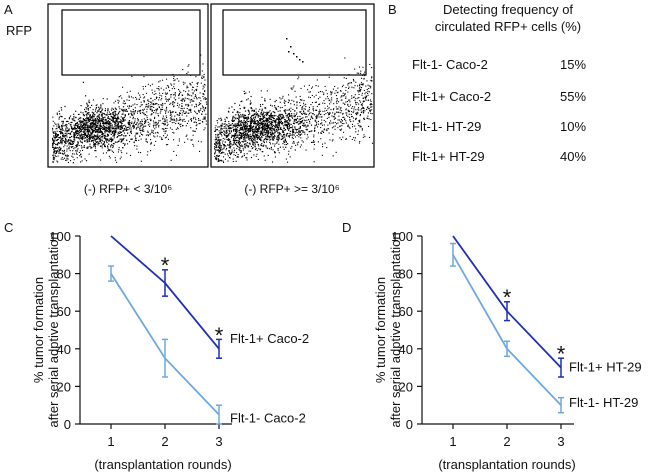 Image resolution: width=650 pixels, height=473 pixels. What do you see at coordinates (392, 9) in the screenshot?
I see `panel-b-label: B` at bounding box center [392, 9].